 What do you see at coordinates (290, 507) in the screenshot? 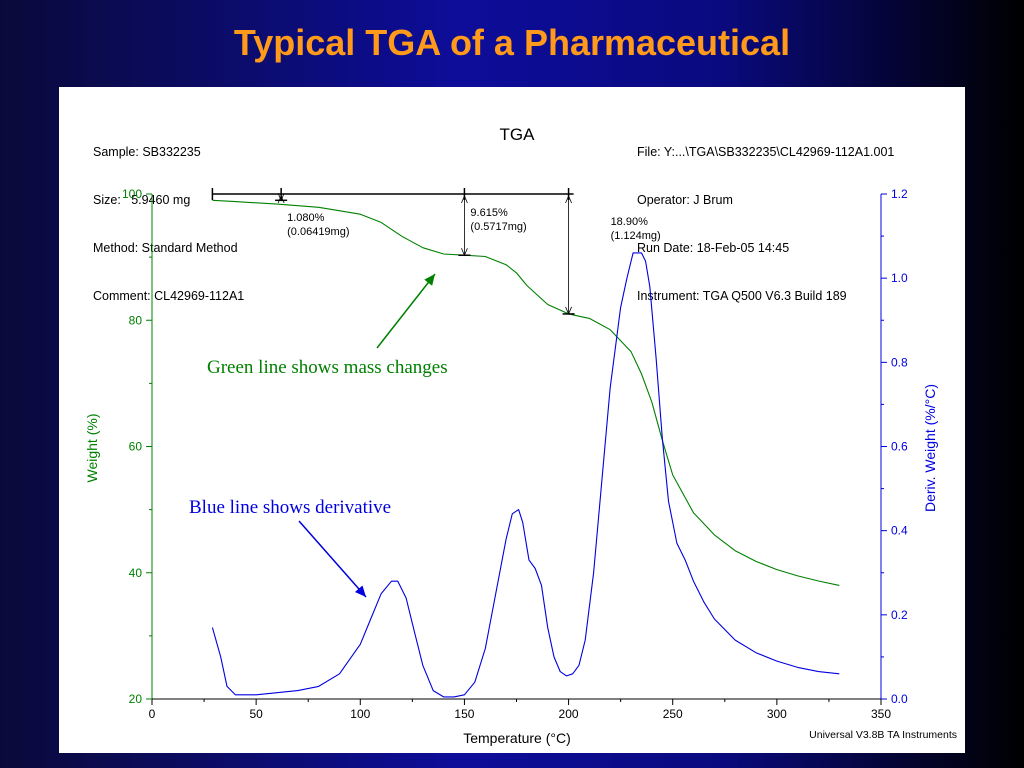
I see `blue-annotation: Blue line shows derivative` at bounding box center [290, 507].